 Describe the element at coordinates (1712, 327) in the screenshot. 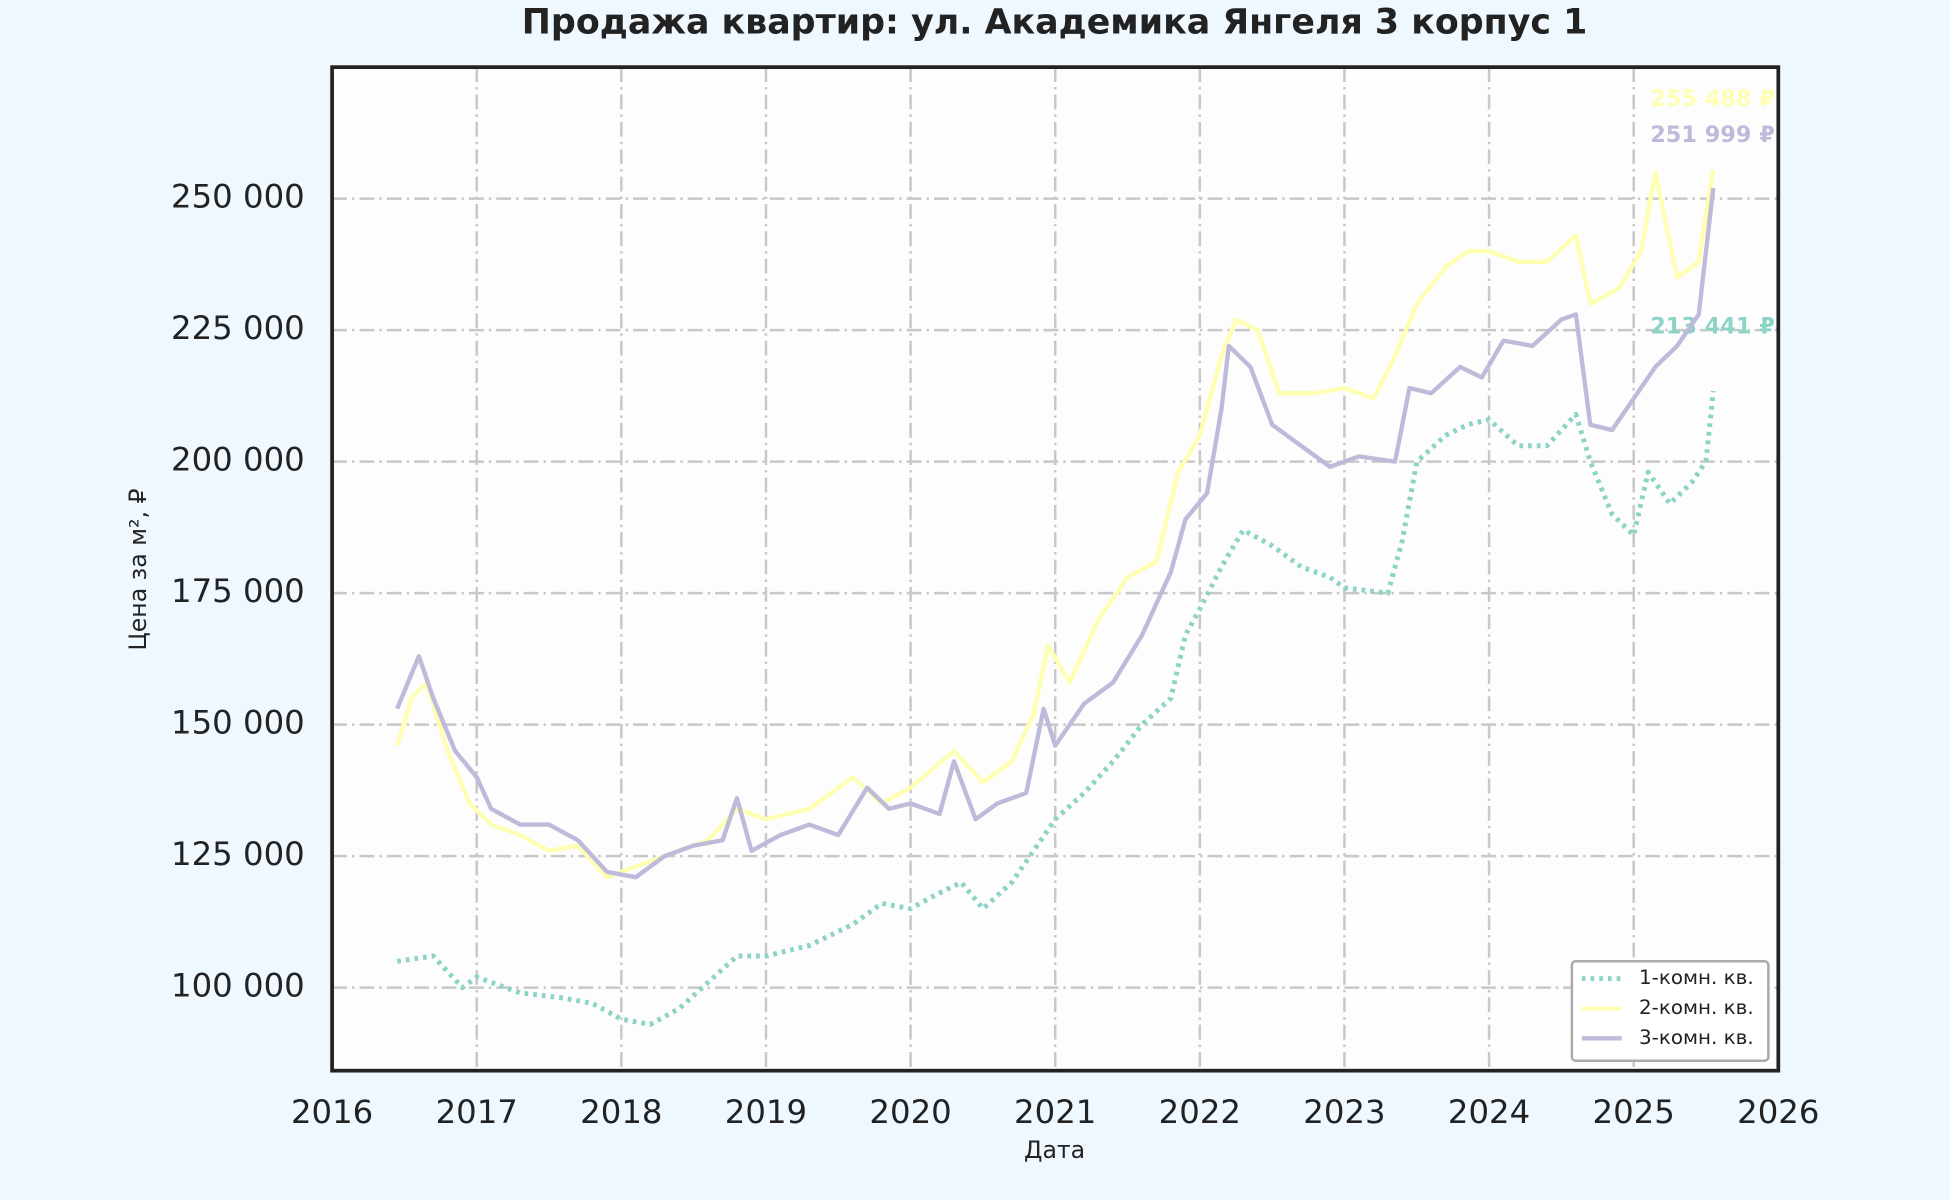

I see `end-label: 213 441 ₽` at that location.